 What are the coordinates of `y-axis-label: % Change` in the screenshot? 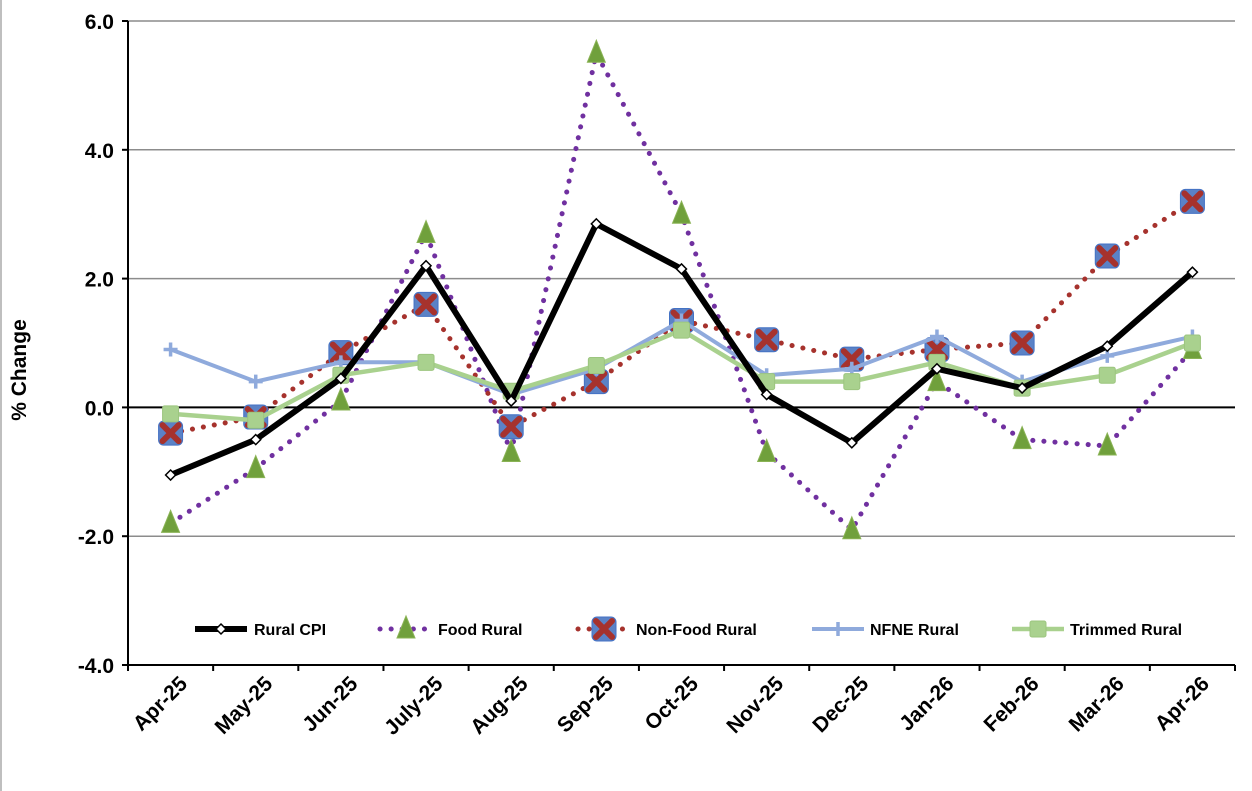 It's located at (19, 370).